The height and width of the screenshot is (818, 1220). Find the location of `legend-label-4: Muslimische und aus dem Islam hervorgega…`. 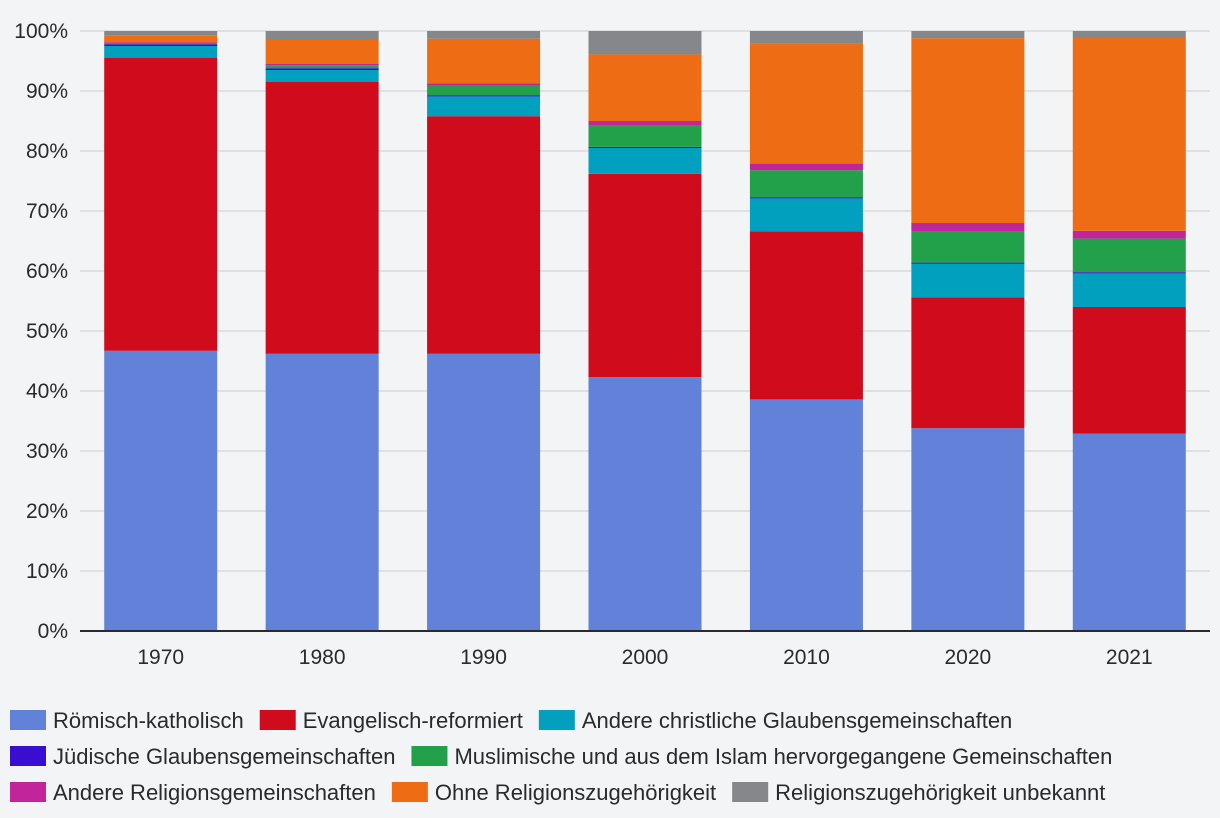

legend-label-4: Muslimische und aus dem Islam hervorgega… is located at coordinates (783, 756).